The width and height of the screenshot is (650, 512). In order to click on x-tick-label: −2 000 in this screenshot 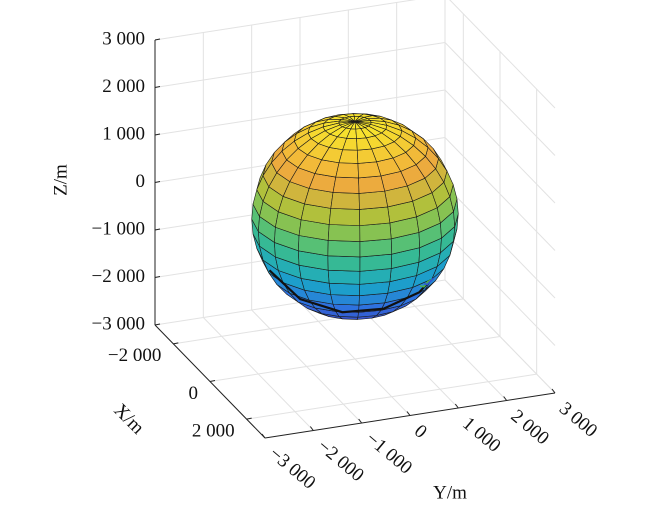, I will do `click(134, 355)`.